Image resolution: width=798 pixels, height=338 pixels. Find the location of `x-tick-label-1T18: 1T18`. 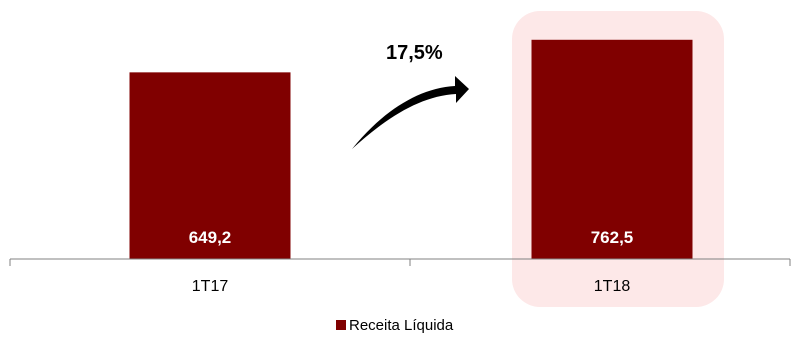

x-tick-label-1T18: 1T18 is located at coordinates (612, 286).